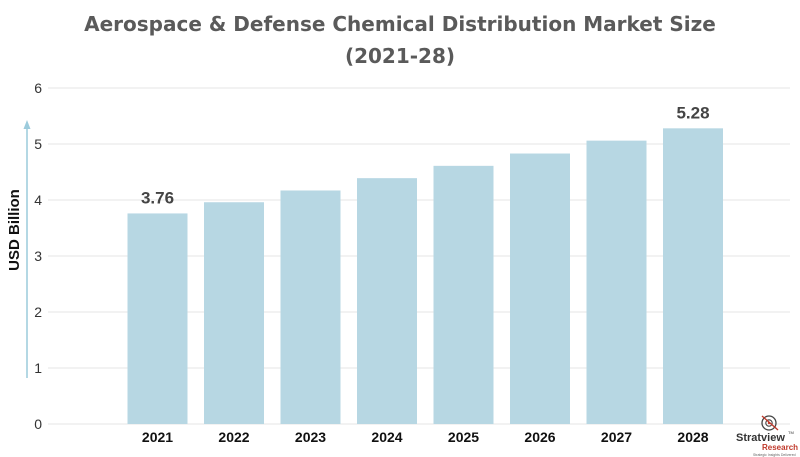  I want to click on y-tick-label: 4, so click(38, 200).